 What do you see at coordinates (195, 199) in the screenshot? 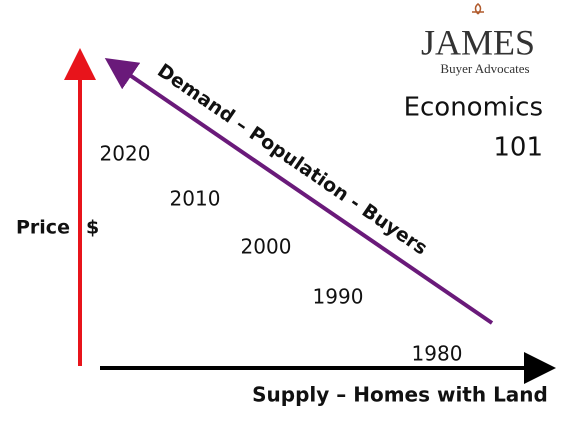
I see `year-label: 2010` at bounding box center [195, 199].